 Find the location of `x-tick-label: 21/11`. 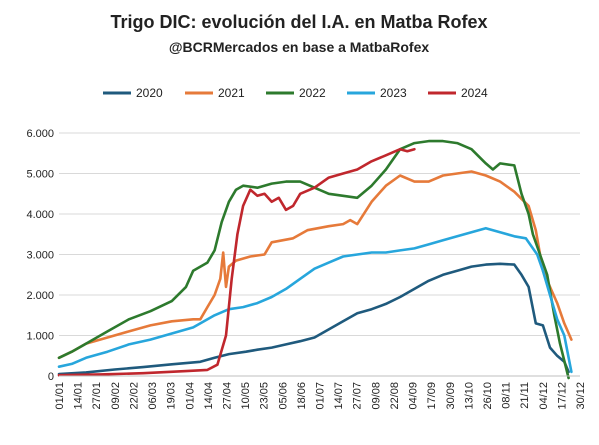

x-tick-label: 21/11 is located at coordinates (525, 395).